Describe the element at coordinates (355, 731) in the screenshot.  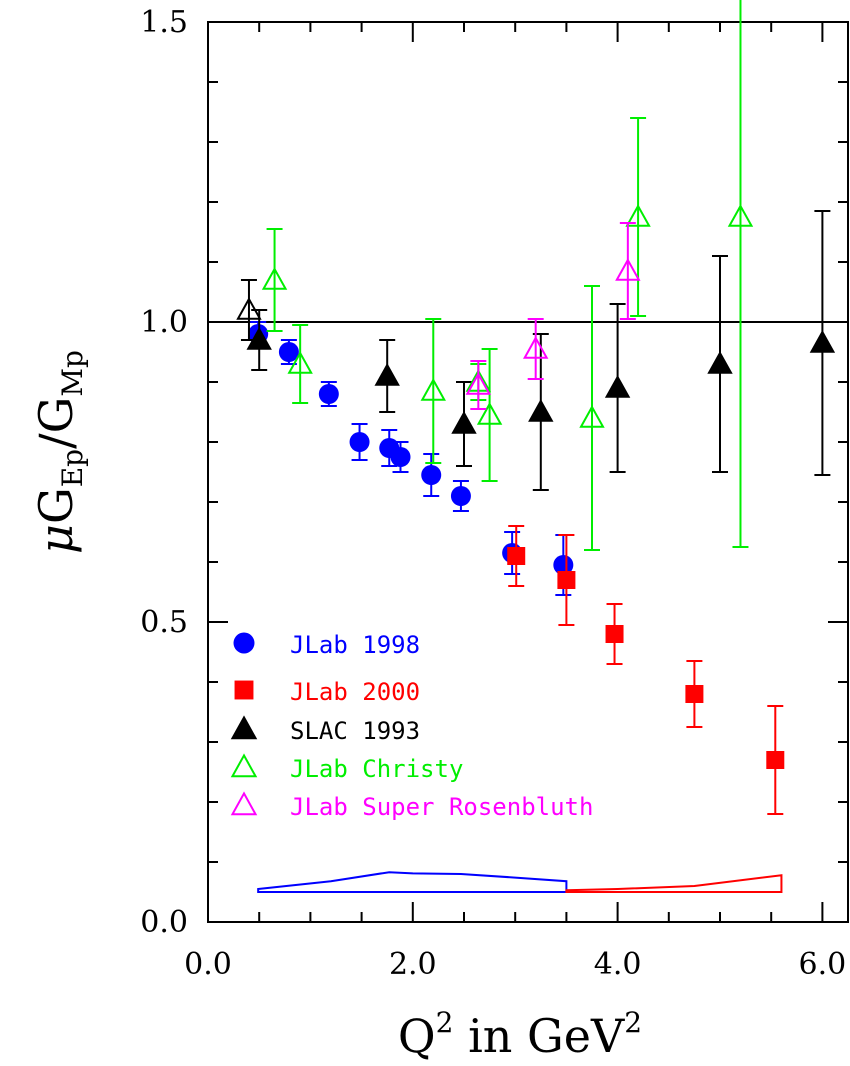
I see `legend-label: SLAC 1993` at that location.